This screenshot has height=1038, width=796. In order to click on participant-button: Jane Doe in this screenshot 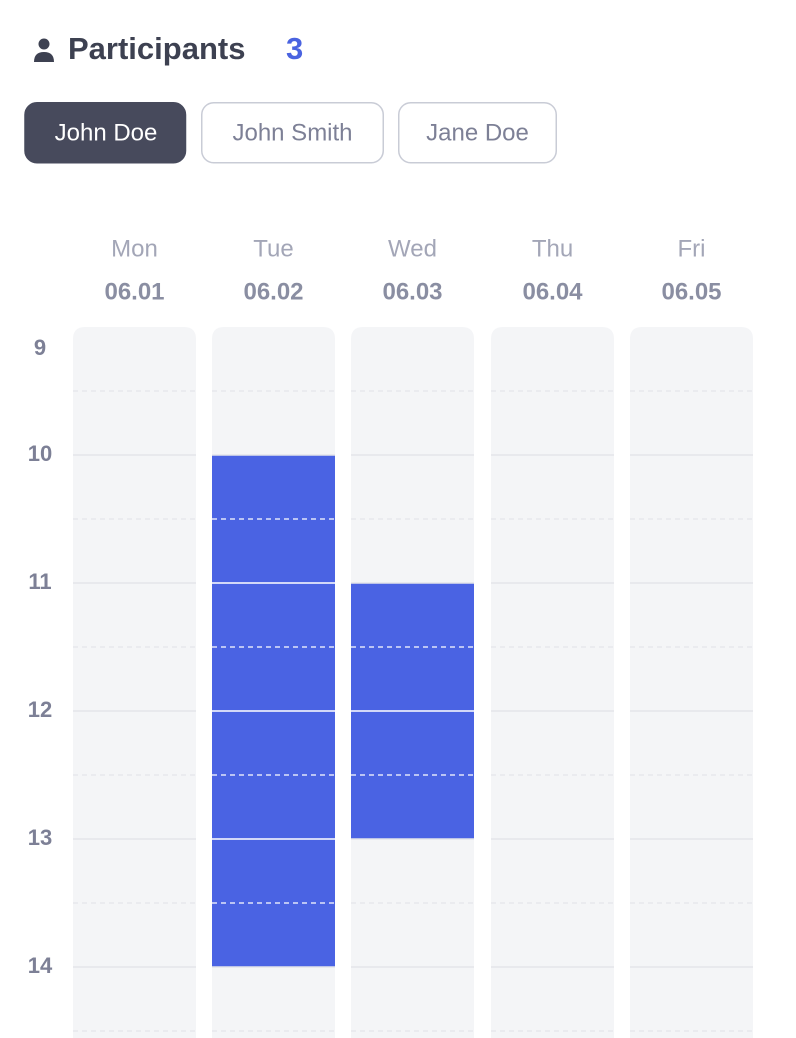, I will do `click(477, 133)`.